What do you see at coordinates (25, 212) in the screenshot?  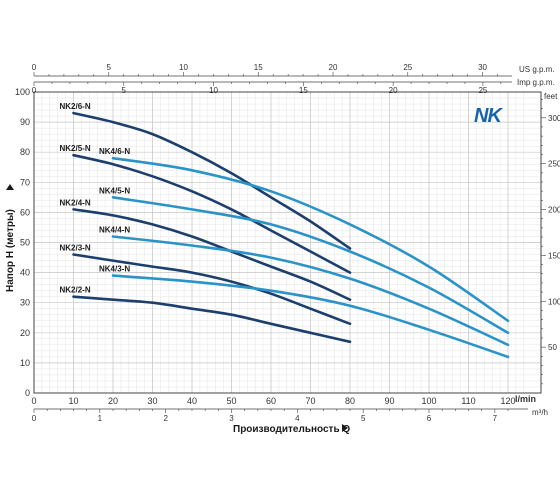 I see `y-tick-label: 60` at bounding box center [25, 212].